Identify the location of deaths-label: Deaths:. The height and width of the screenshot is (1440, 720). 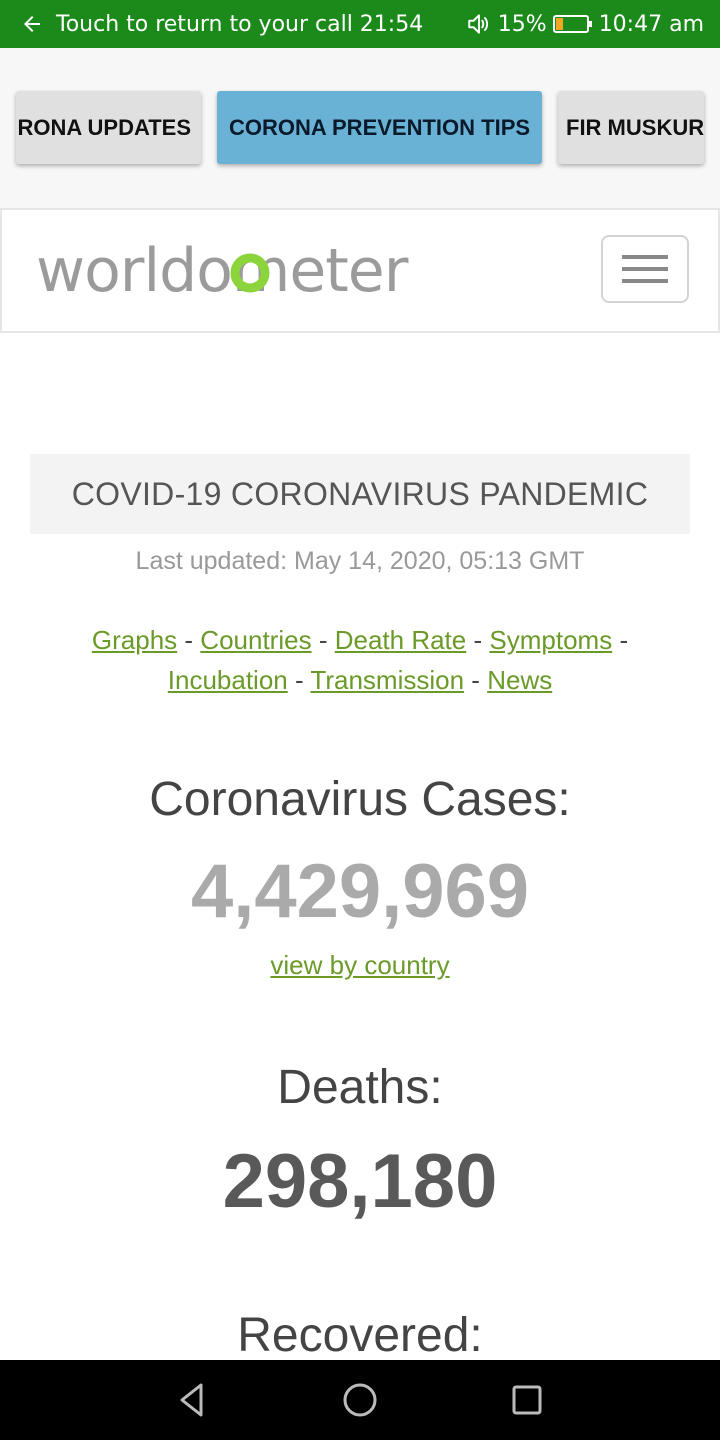
(360, 1087).